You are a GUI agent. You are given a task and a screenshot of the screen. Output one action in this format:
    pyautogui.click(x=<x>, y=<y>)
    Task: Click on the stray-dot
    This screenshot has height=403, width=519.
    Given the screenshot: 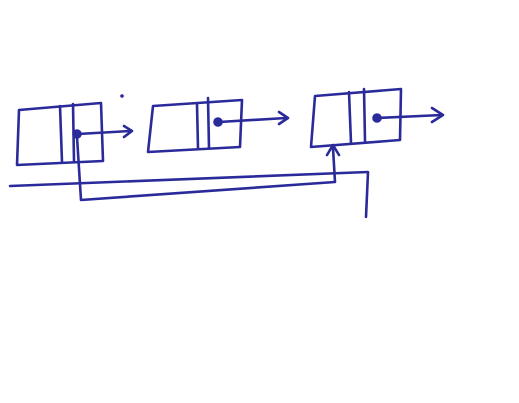 What is the action you would take?
    pyautogui.click(x=122, y=96)
    